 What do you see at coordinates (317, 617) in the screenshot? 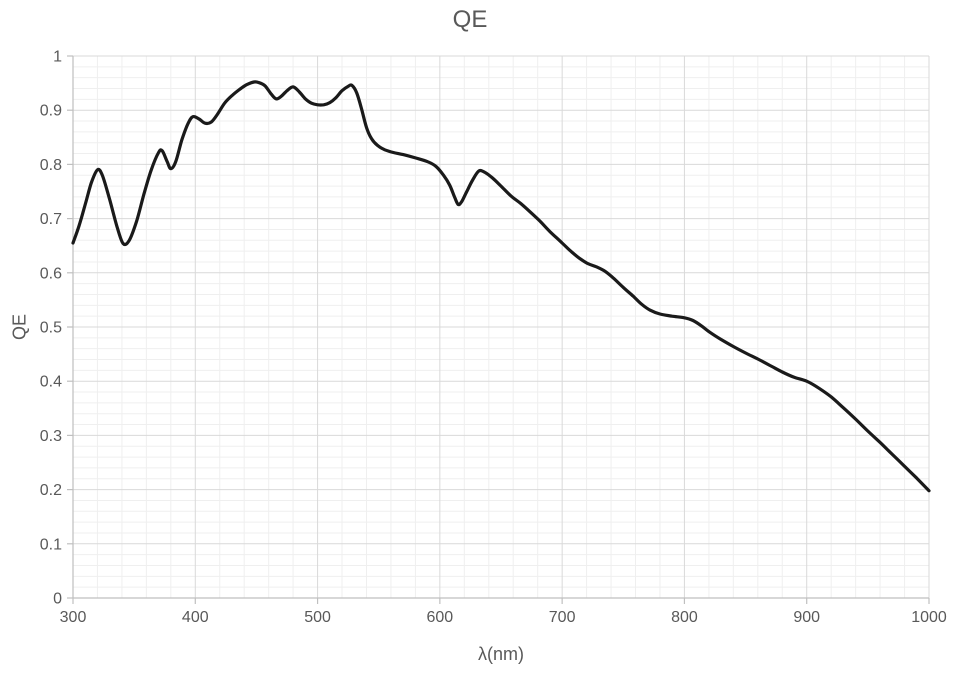
I see `x-tick-label: 500` at bounding box center [317, 617].